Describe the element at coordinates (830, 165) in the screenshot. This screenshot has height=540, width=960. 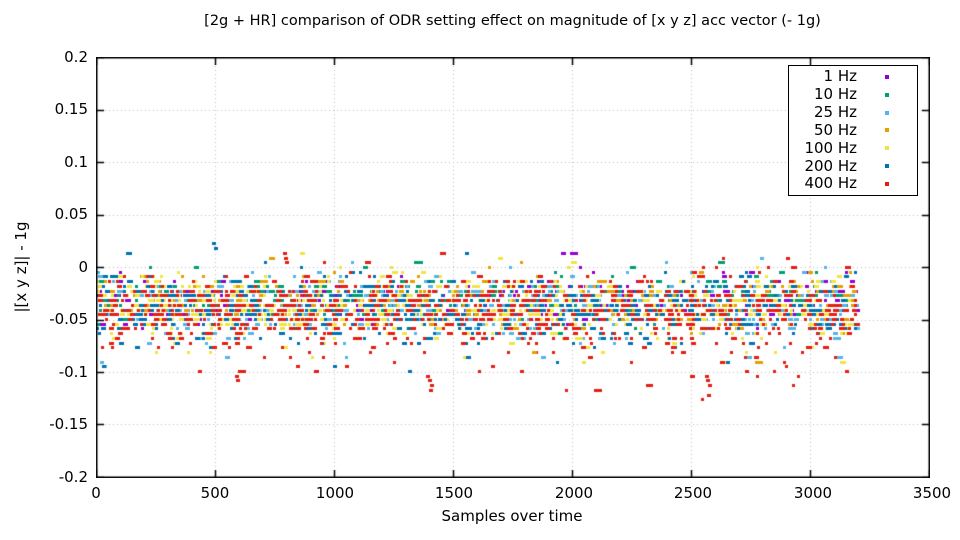
I see `legend-label: 200 Hz` at that location.